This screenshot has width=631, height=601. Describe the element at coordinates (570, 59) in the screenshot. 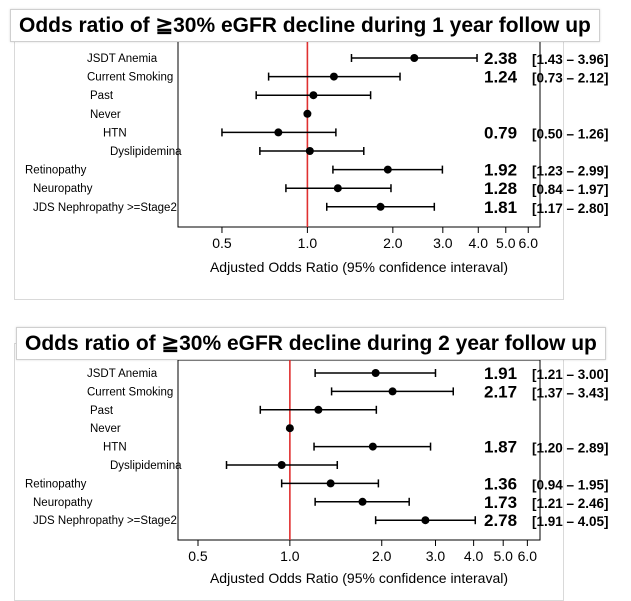

I see `confidence-interval-text: [1.43 – 3.96]` at that location.